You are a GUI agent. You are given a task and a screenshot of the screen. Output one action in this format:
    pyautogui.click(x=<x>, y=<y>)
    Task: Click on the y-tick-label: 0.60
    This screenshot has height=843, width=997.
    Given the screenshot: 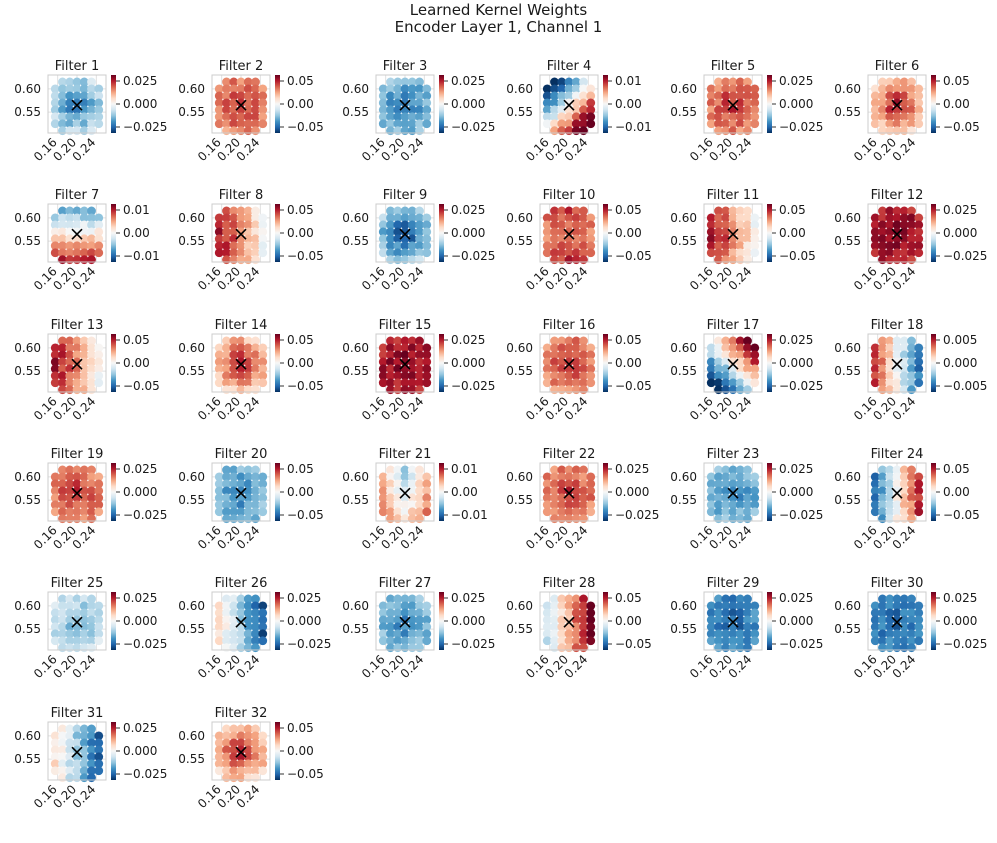 What is the action you would take?
    pyautogui.click(x=847, y=89)
    